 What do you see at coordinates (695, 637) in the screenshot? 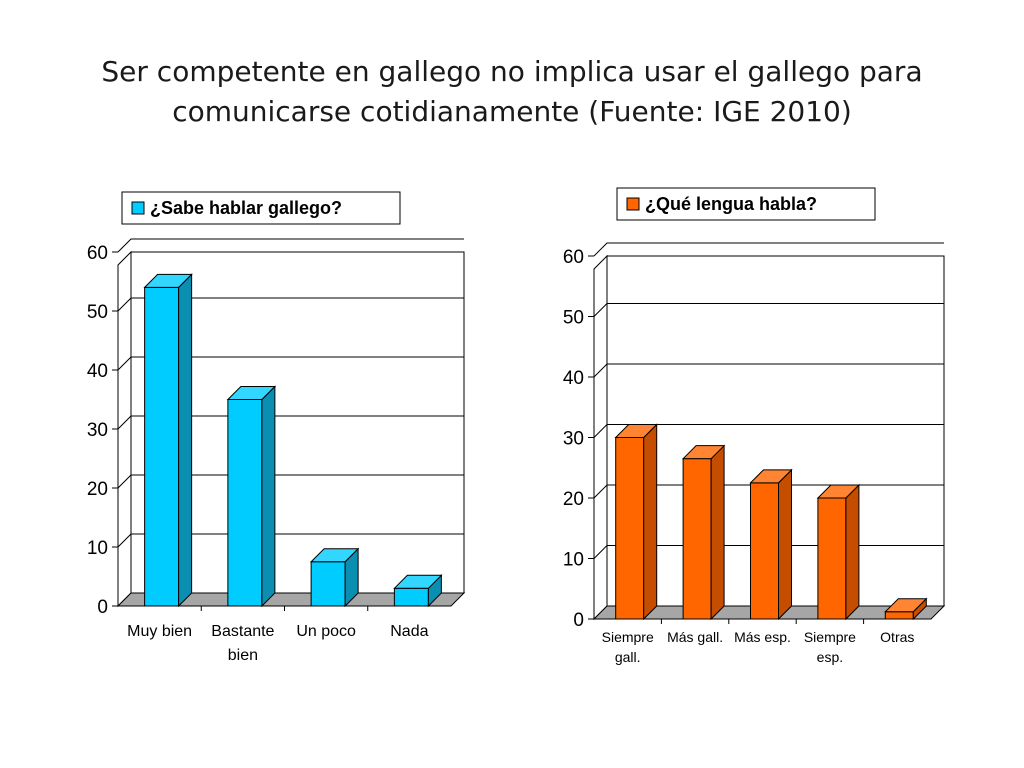
I see `right-category-label: Más gall.` at bounding box center [695, 637].